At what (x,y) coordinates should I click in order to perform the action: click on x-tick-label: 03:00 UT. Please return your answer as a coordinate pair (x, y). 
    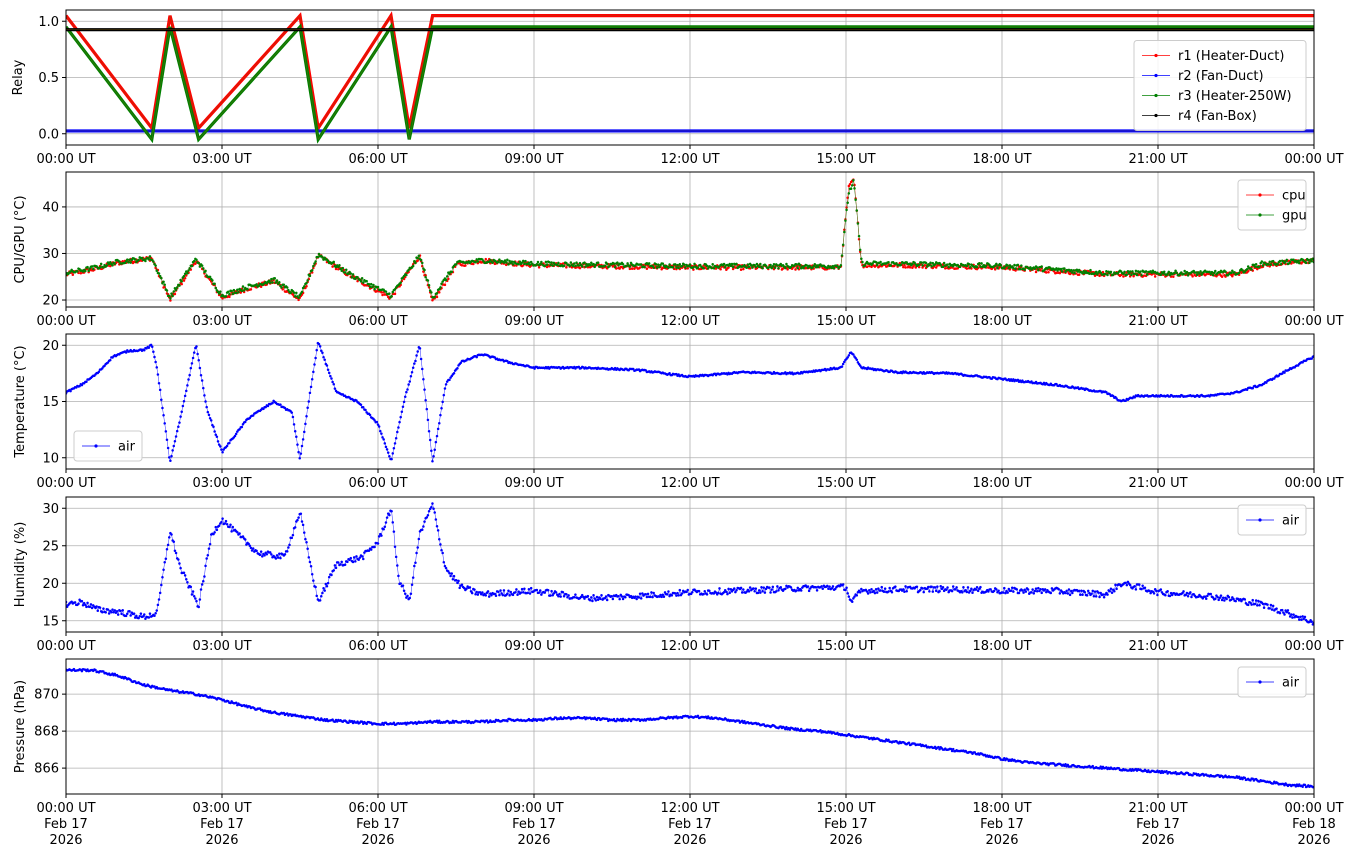
    Looking at the image, I should click on (221, 321).